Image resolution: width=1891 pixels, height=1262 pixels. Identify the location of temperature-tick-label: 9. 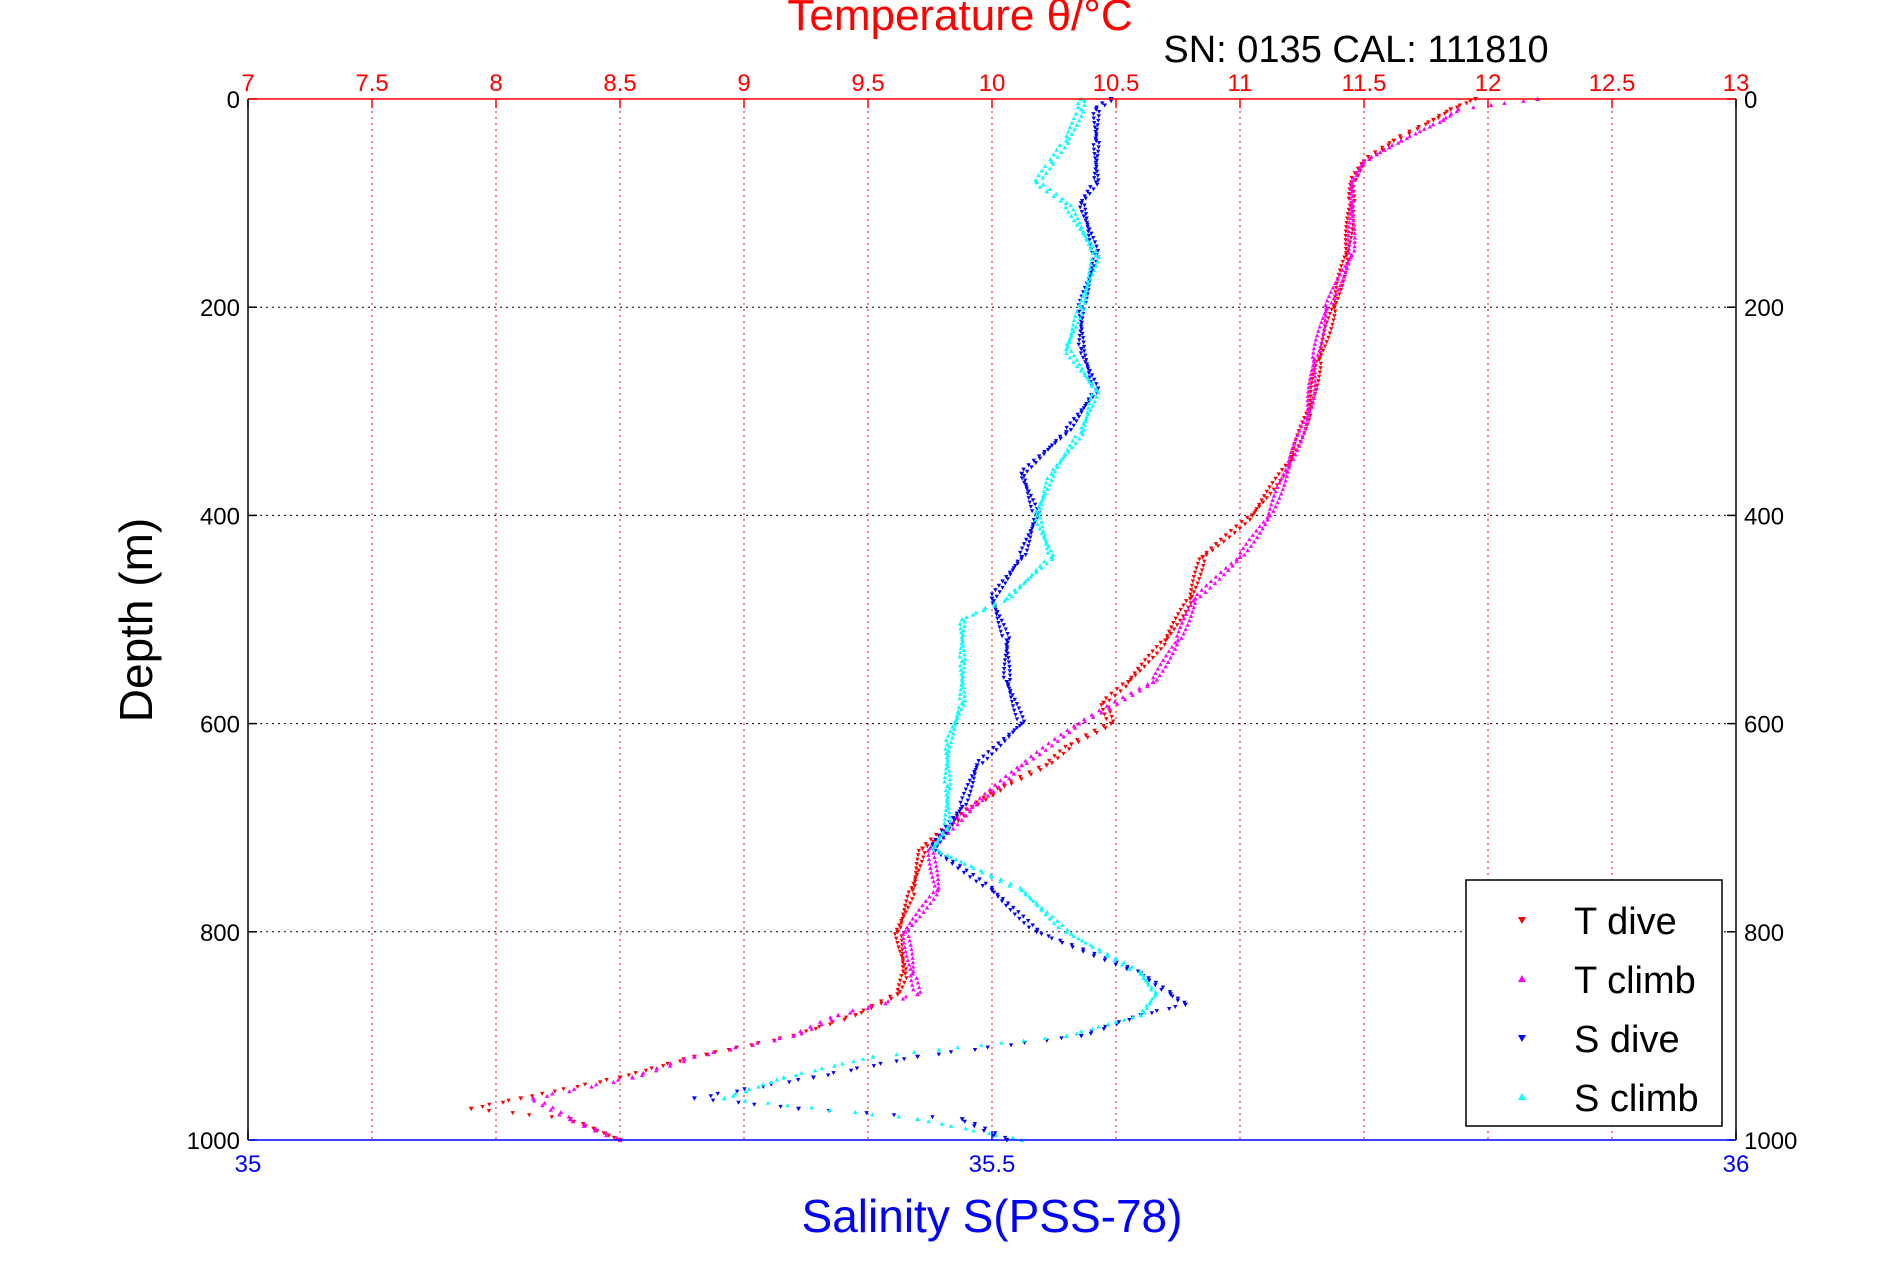
(743, 83).